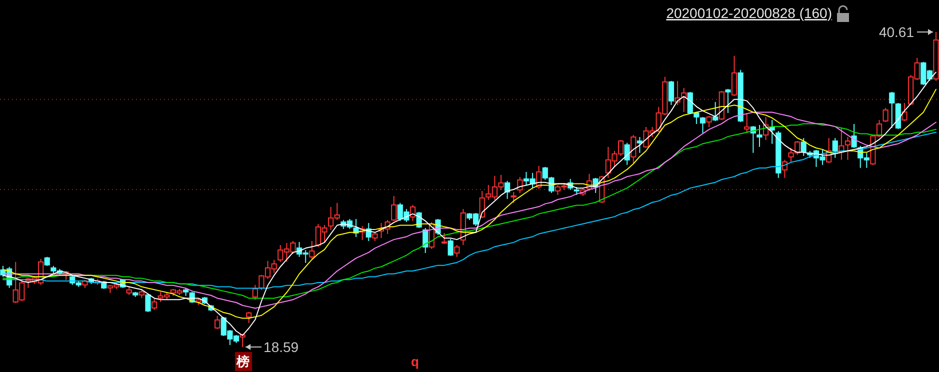 Image resolution: width=939 pixels, height=372 pixels. Describe the element at coordinates (243, 361) in the screenshot. I see `text: 榜` at that location.